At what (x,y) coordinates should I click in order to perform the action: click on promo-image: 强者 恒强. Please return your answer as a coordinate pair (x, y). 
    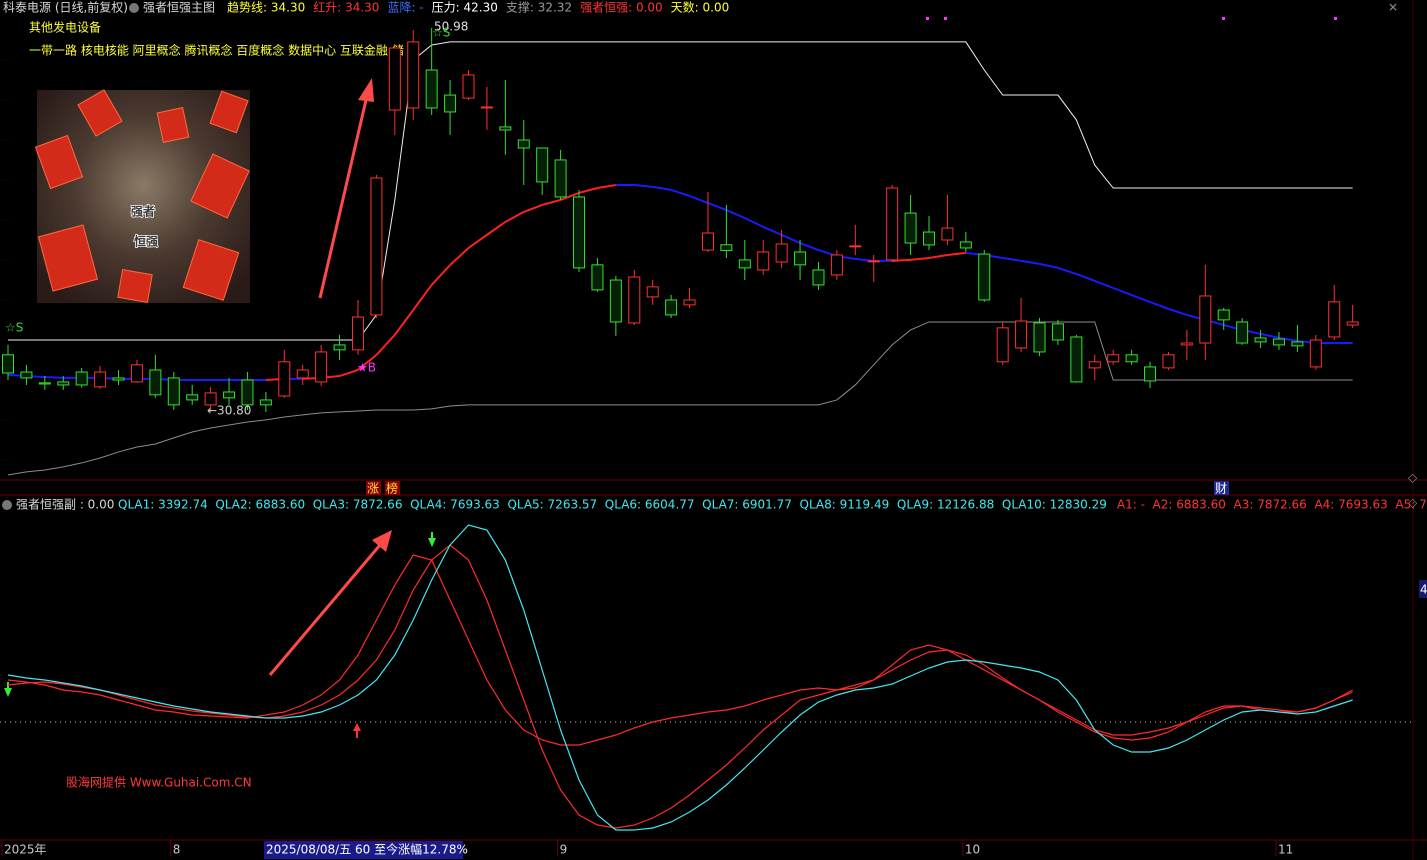
    Looking at the image, I should click on (142, 196).